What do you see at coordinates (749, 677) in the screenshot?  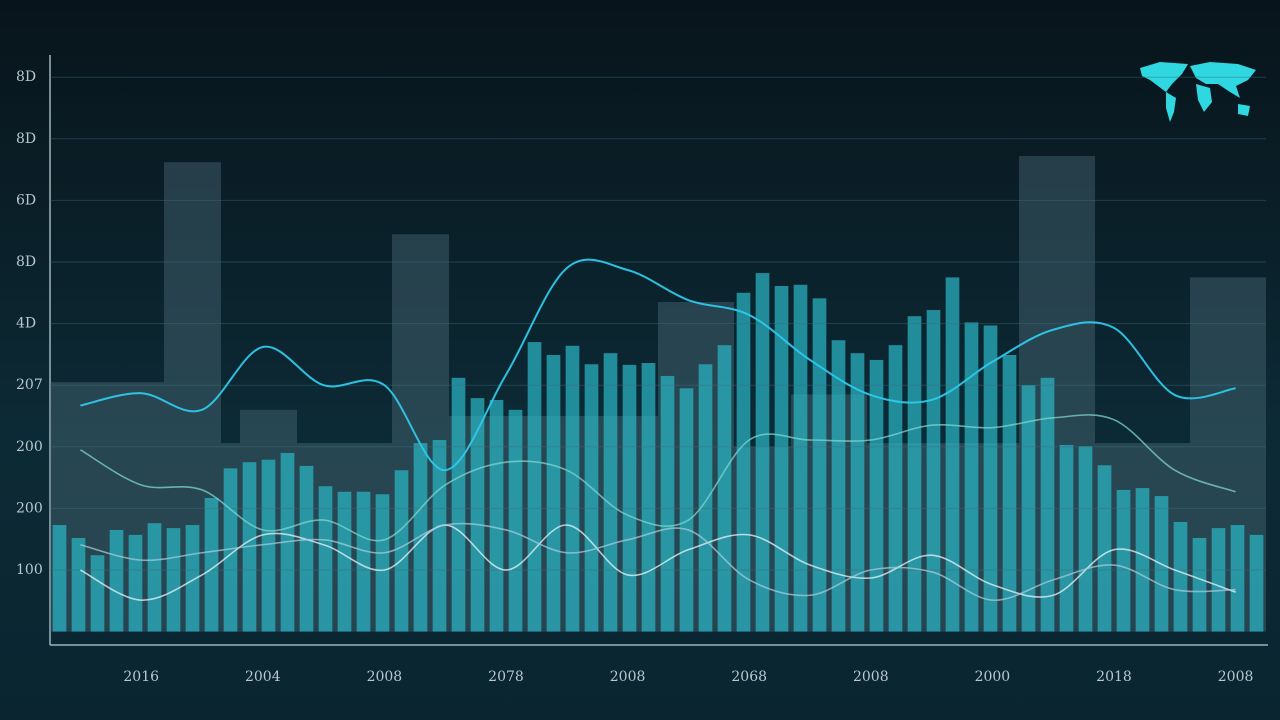 I see `x-tick-label: 2068` at bounding box center [749, 677].